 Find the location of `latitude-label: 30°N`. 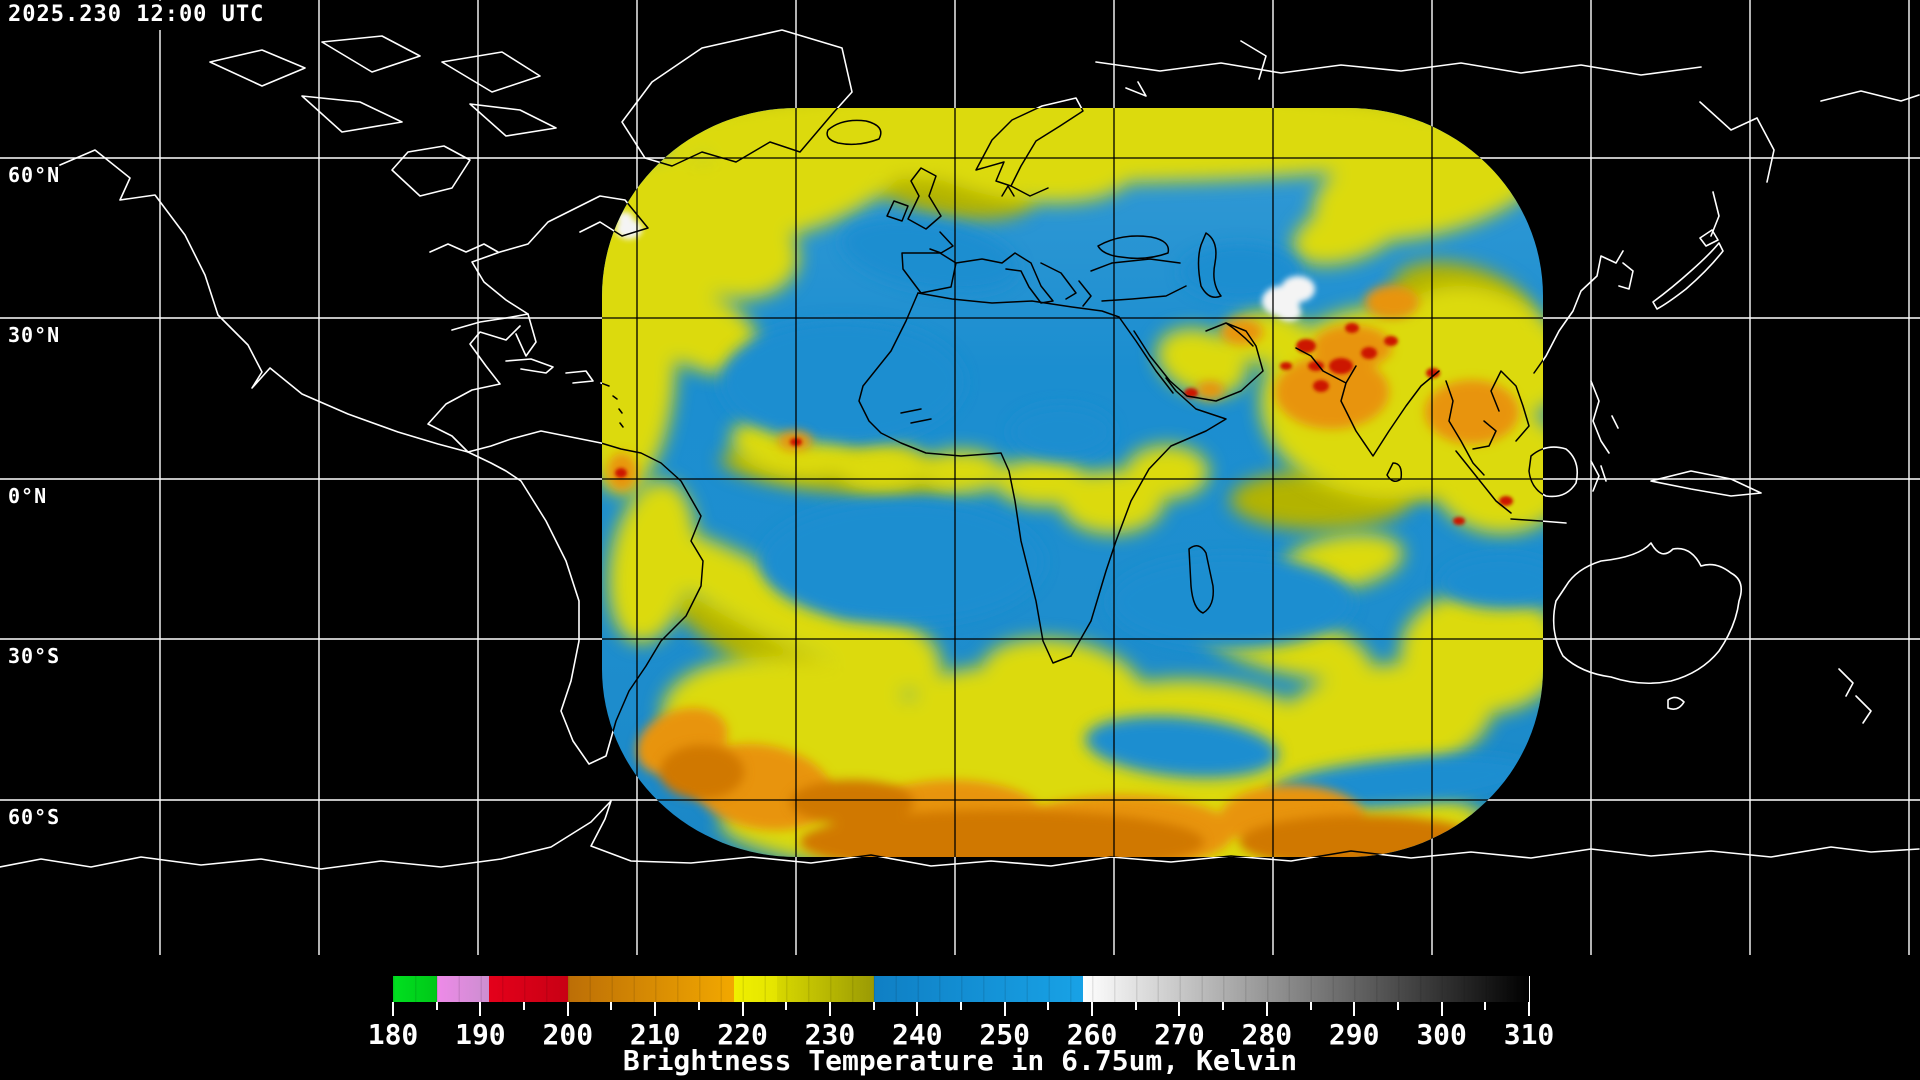

latitude-label: 30°N is located at coordinates (34, 335).